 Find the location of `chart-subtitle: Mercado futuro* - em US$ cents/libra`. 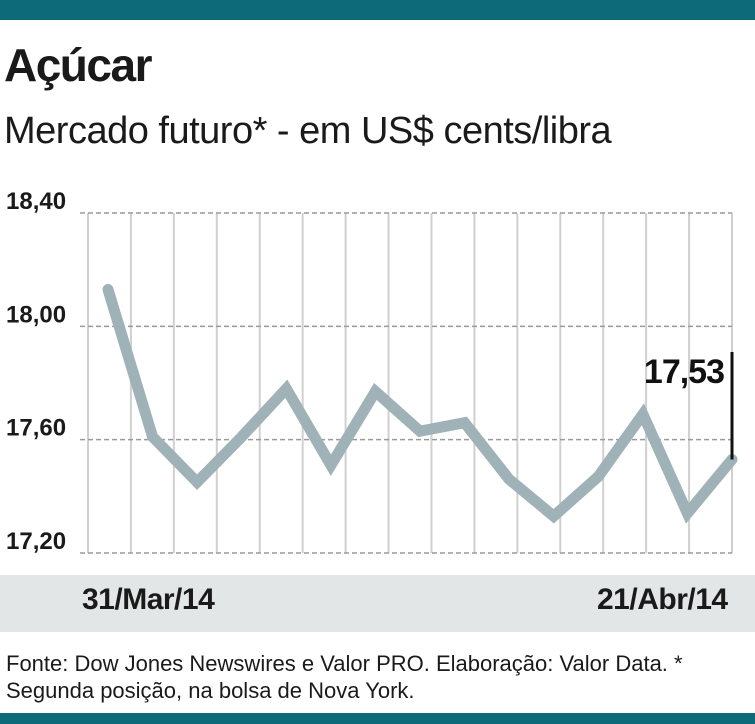

chart-subtitle: Mercado futuro* - em US$ cents/libra is located at coordinates (308, 131).